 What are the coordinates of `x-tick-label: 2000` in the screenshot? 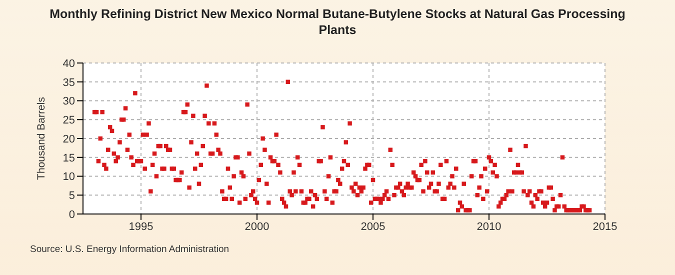 It's located at (257, 226).